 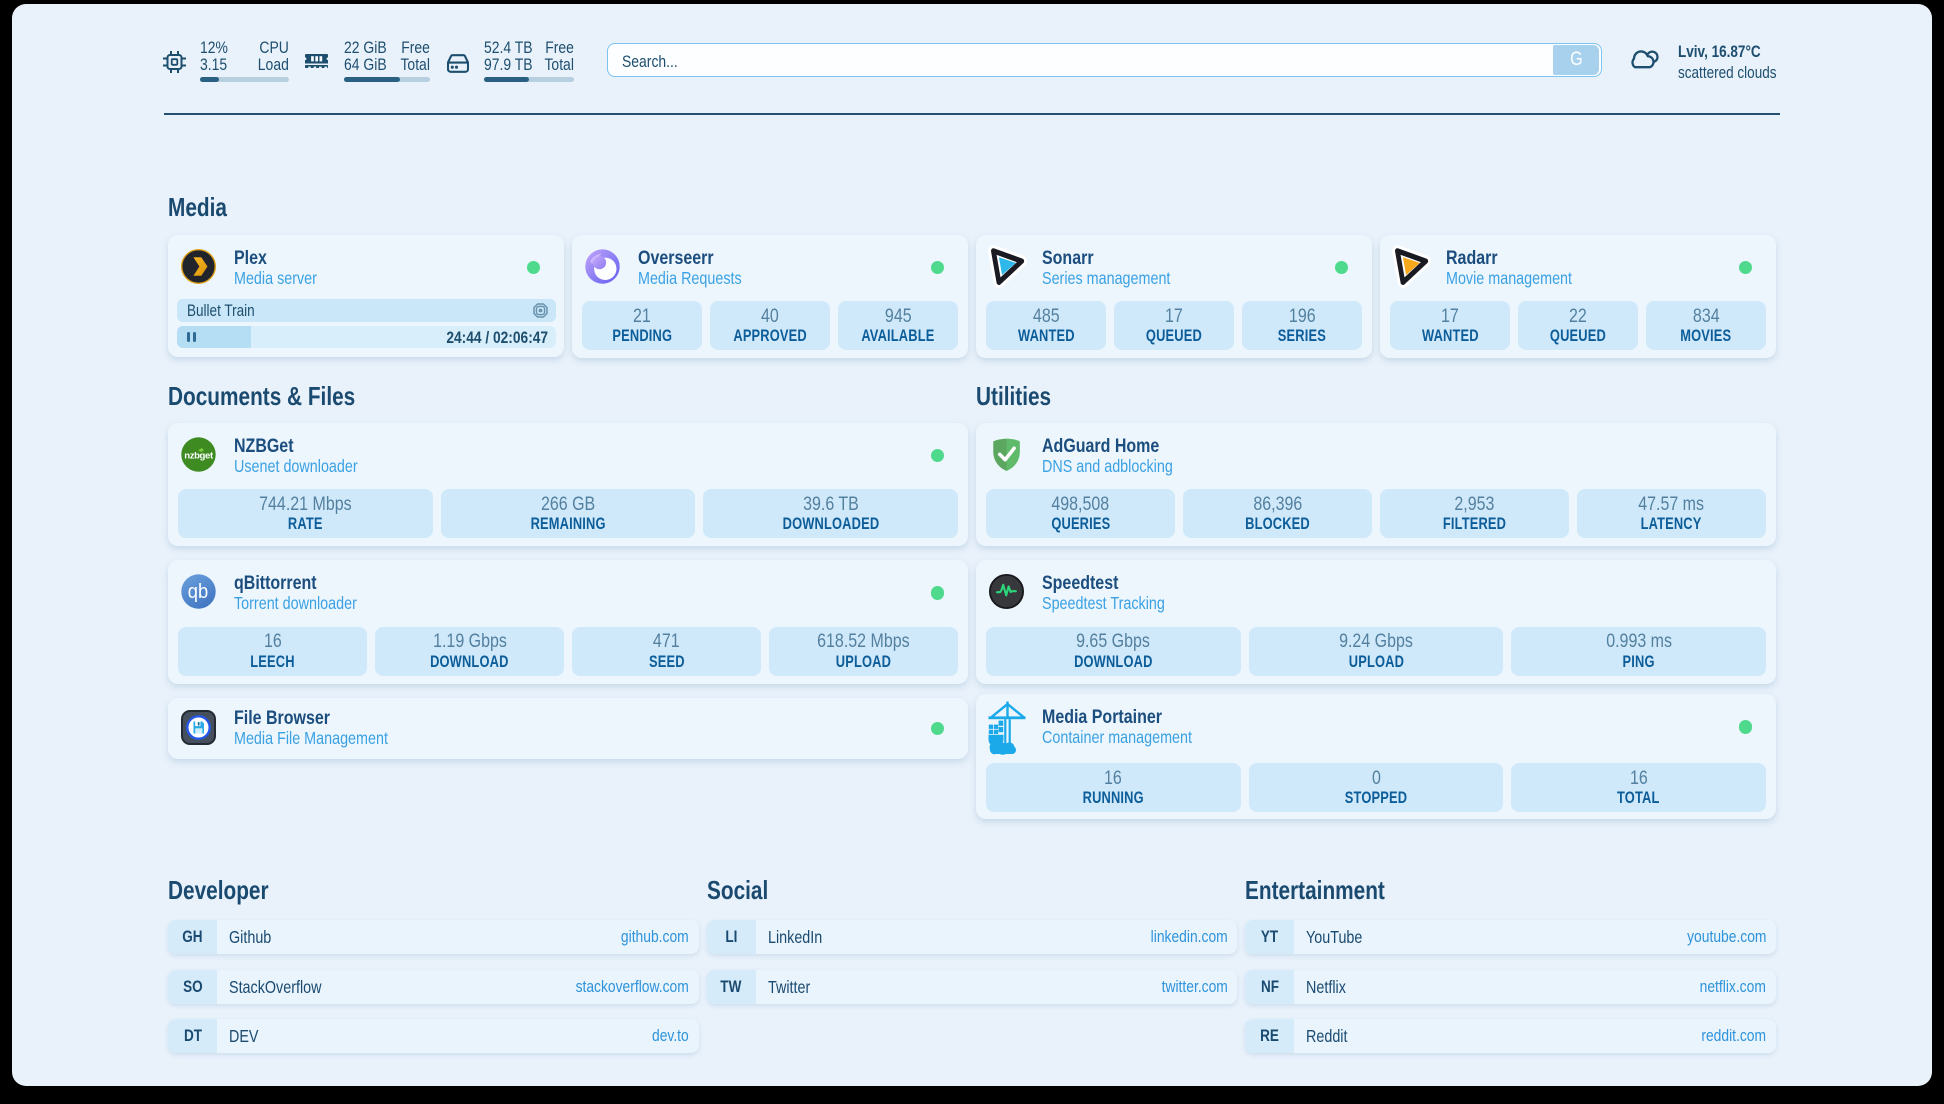 What do you see at coordinates (198, 592) in the screenshot?
I see `svg-text: qb` at bounding box center [198, 592].